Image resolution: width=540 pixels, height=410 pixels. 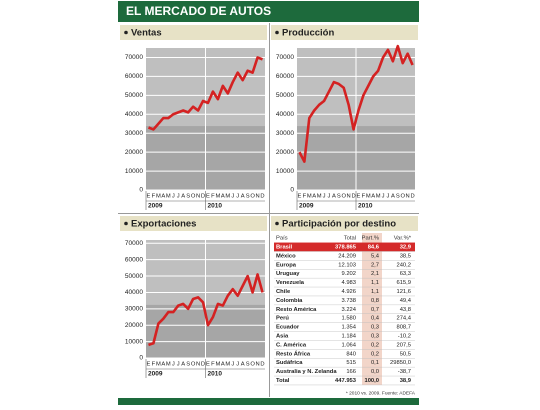 What do you see at coordinates (291, 345) in the screenshot?
I see `table-cell: C. América` at bounding box center [291, 345].